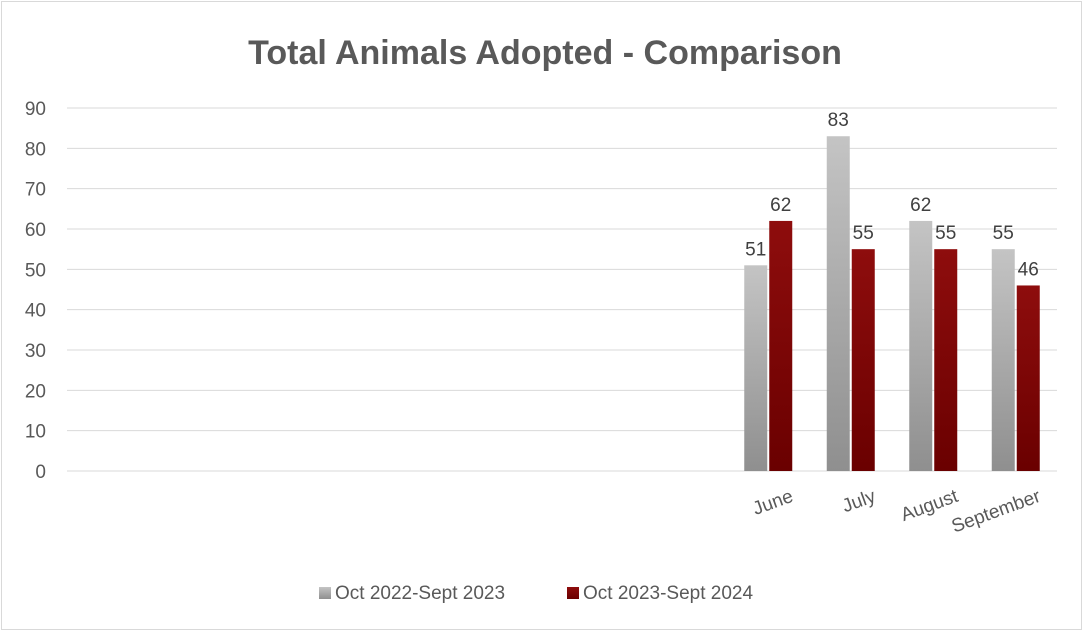 Image resolution: width=1085 pixels, height=636 pixels. I want to click on y-tick-label: 40, so click(35, 311).